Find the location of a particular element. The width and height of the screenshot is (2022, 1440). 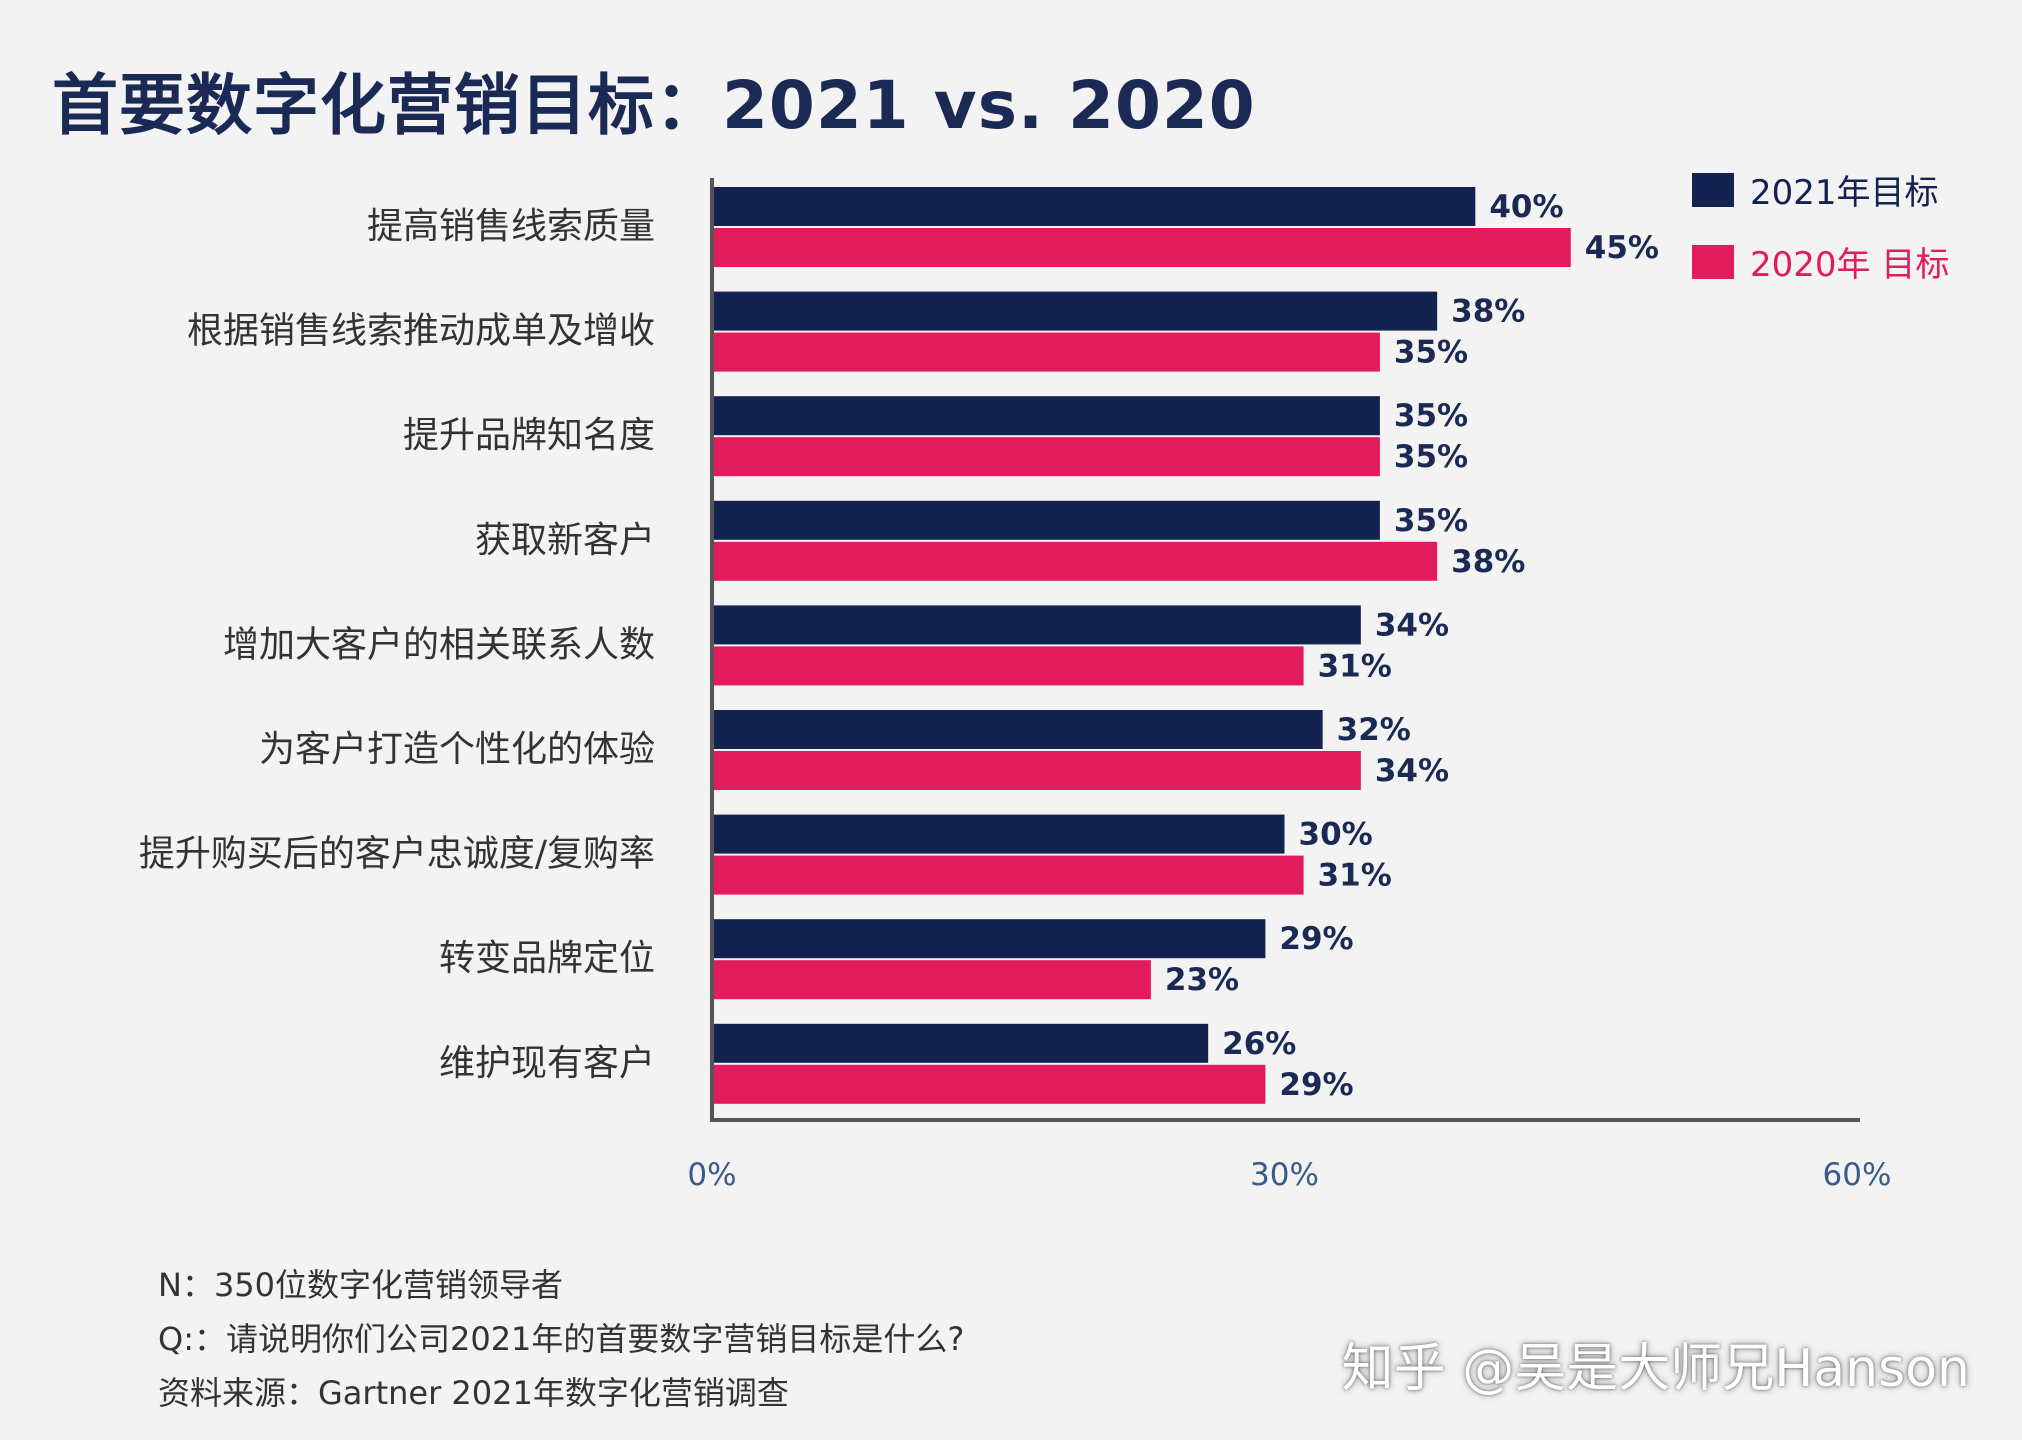

category-label: 根据销售线索推动成单及增收 is located at coordinates (421, 331).